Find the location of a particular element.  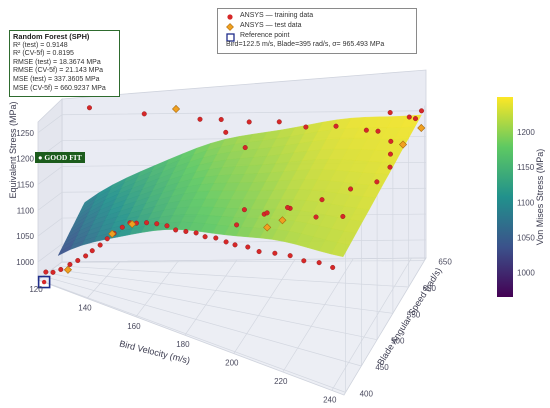

z-axis-label: Equivalent Stress (MPa) is located at coordinates (13, 149).